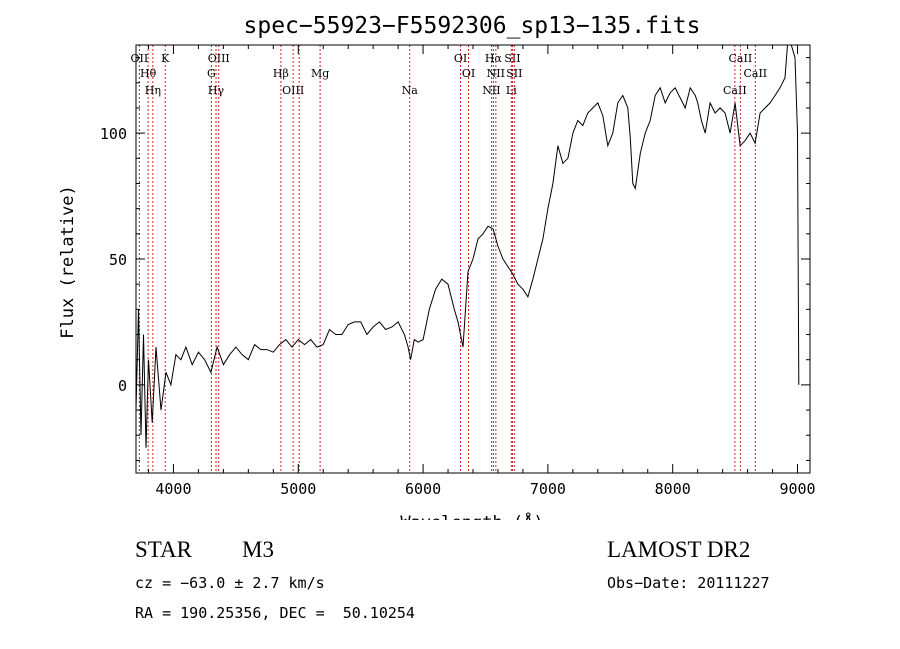 The image size is (900, 649). What do you see at coordinates (122, 386) in the screenshot?
I see `y-tick-label: 0` at bounding box center [122, 386].